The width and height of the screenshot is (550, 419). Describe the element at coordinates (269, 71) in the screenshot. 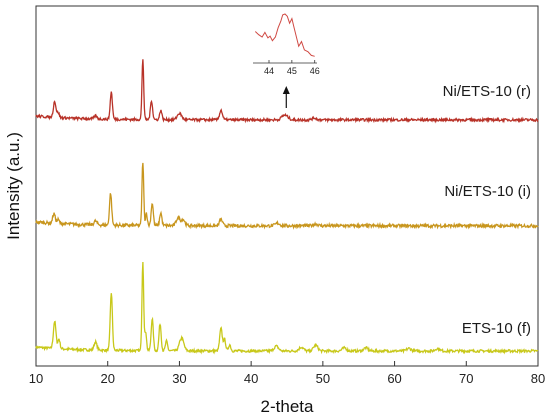

I see `inset-tick-label: 44` at that location.